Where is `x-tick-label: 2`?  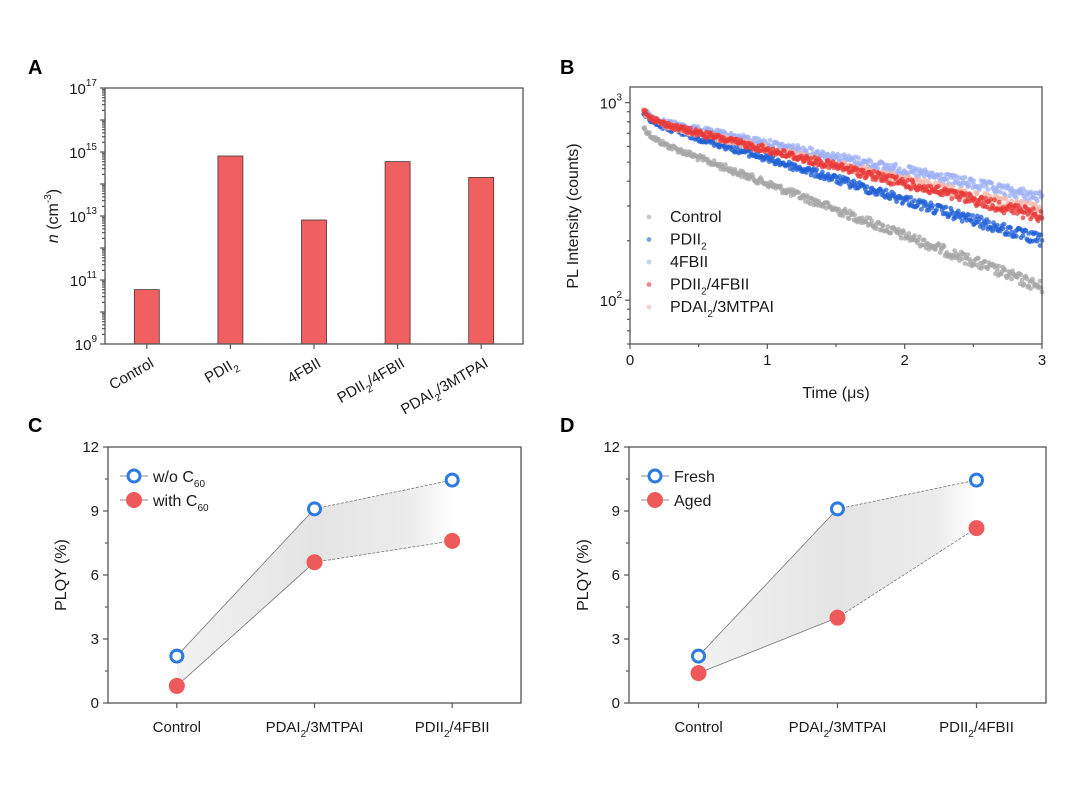
x-tick-label: 2 is located at coordinates (904, 360).